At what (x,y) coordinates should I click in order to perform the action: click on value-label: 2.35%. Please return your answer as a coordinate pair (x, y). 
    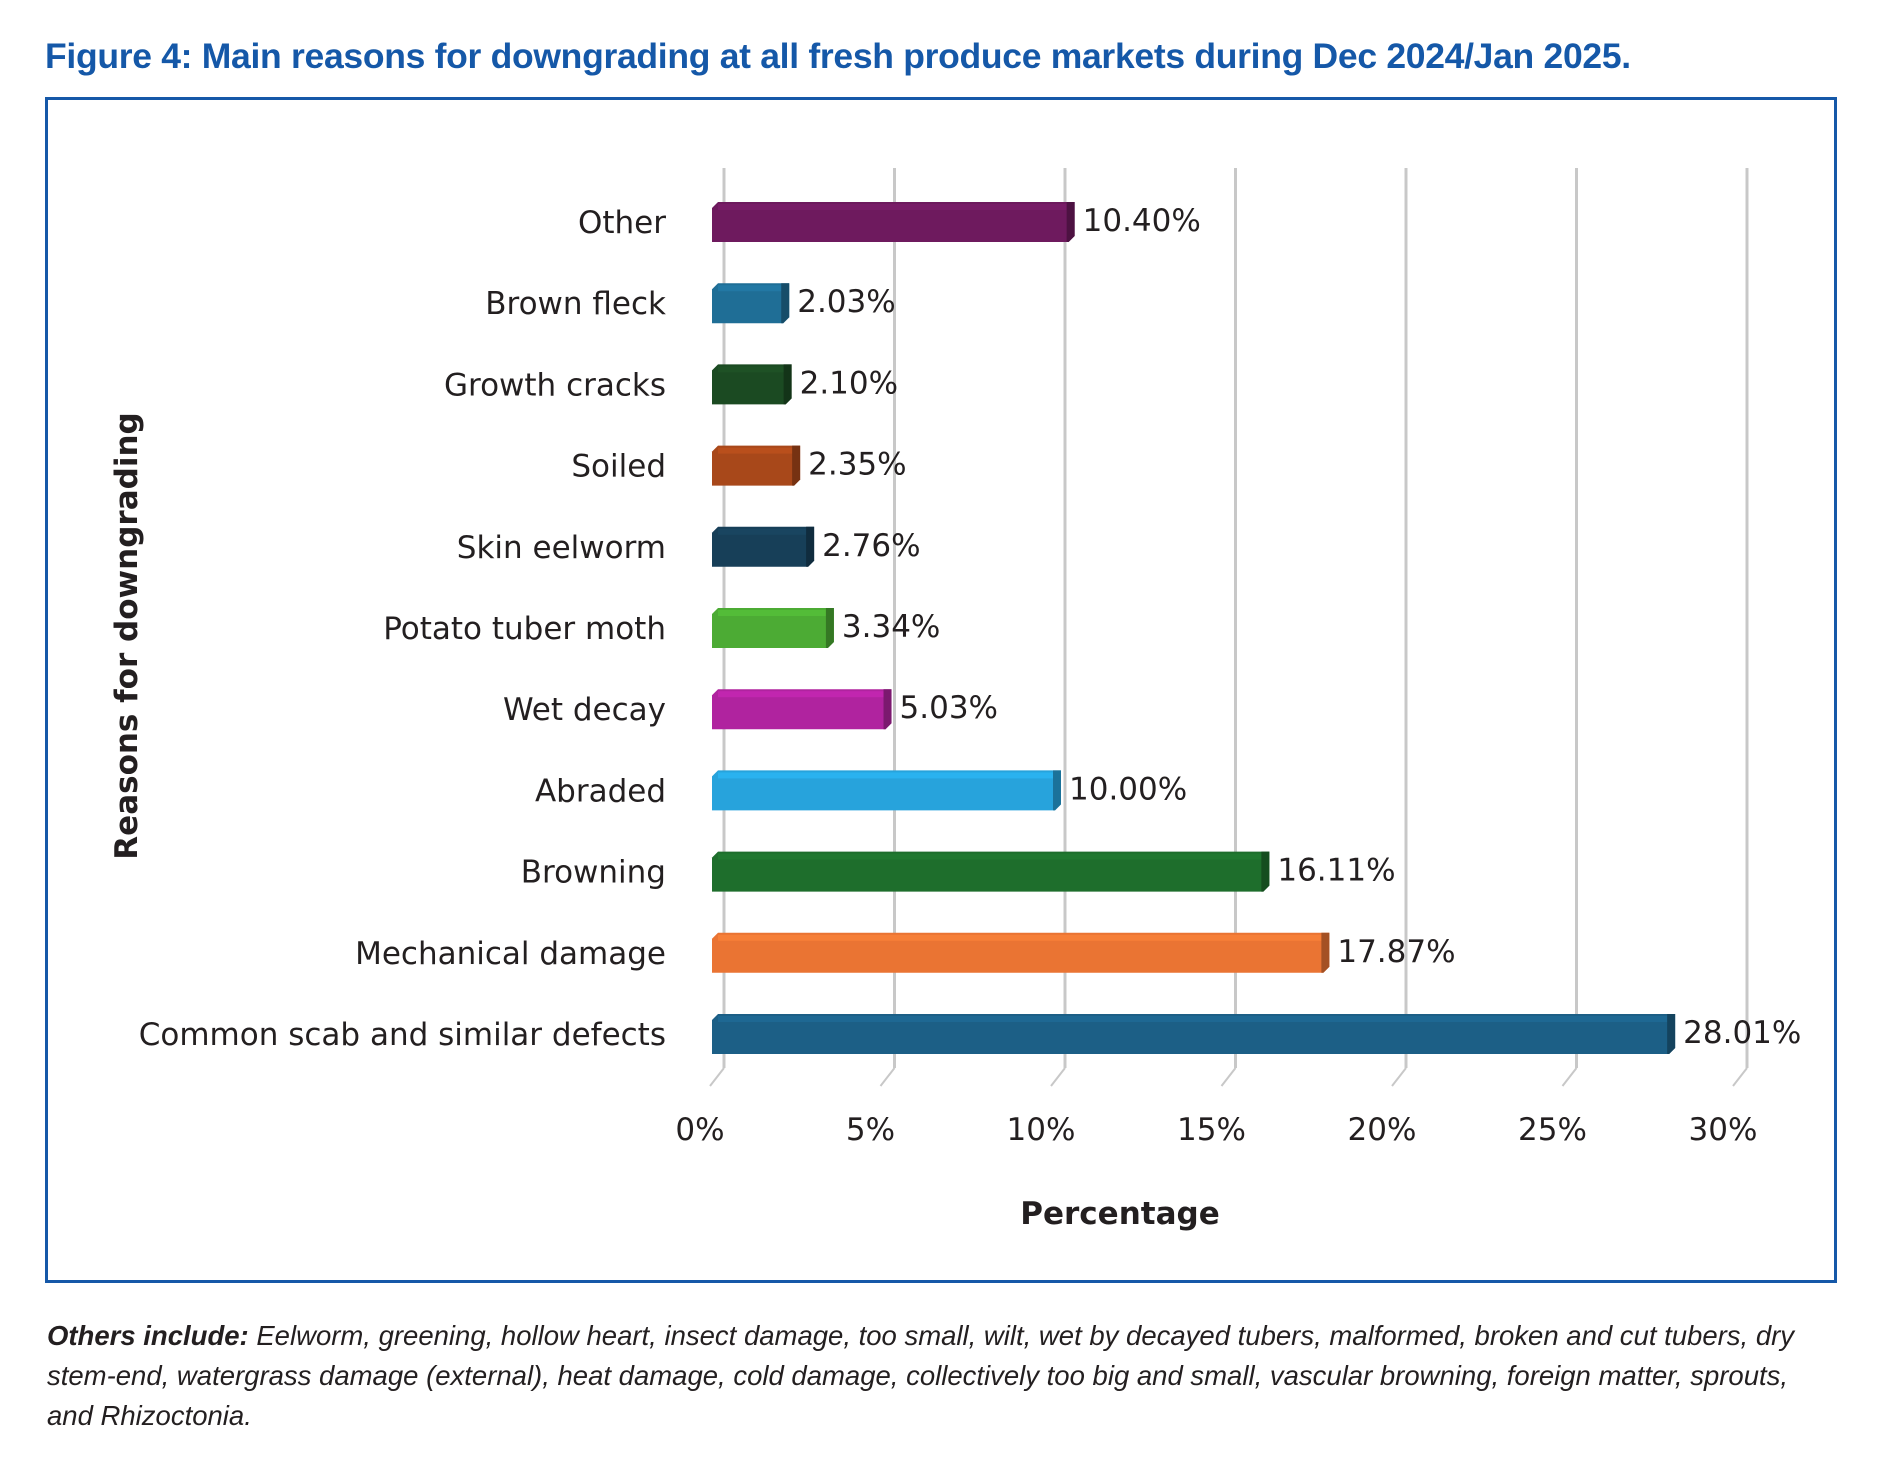
    Looking at the image, I should click on (857, 465).